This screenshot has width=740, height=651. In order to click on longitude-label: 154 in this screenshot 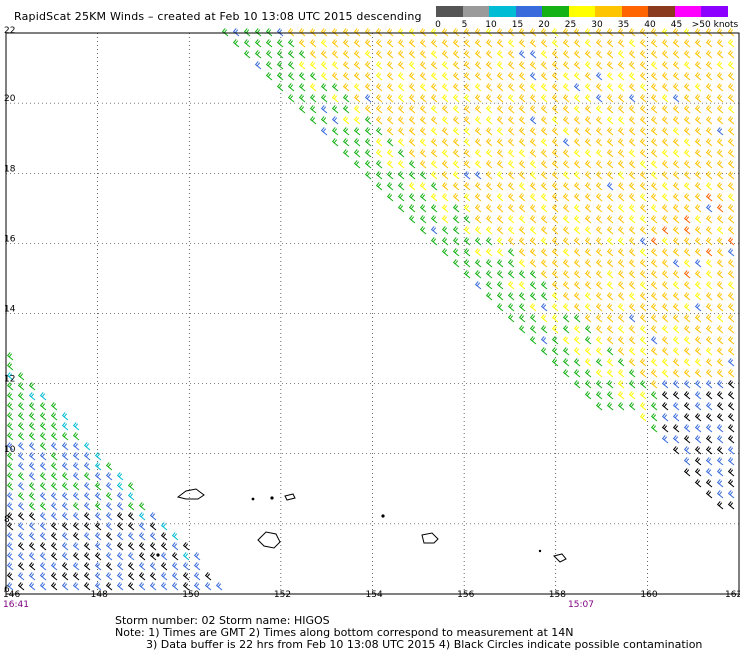, I will do `click(374, 595)`.